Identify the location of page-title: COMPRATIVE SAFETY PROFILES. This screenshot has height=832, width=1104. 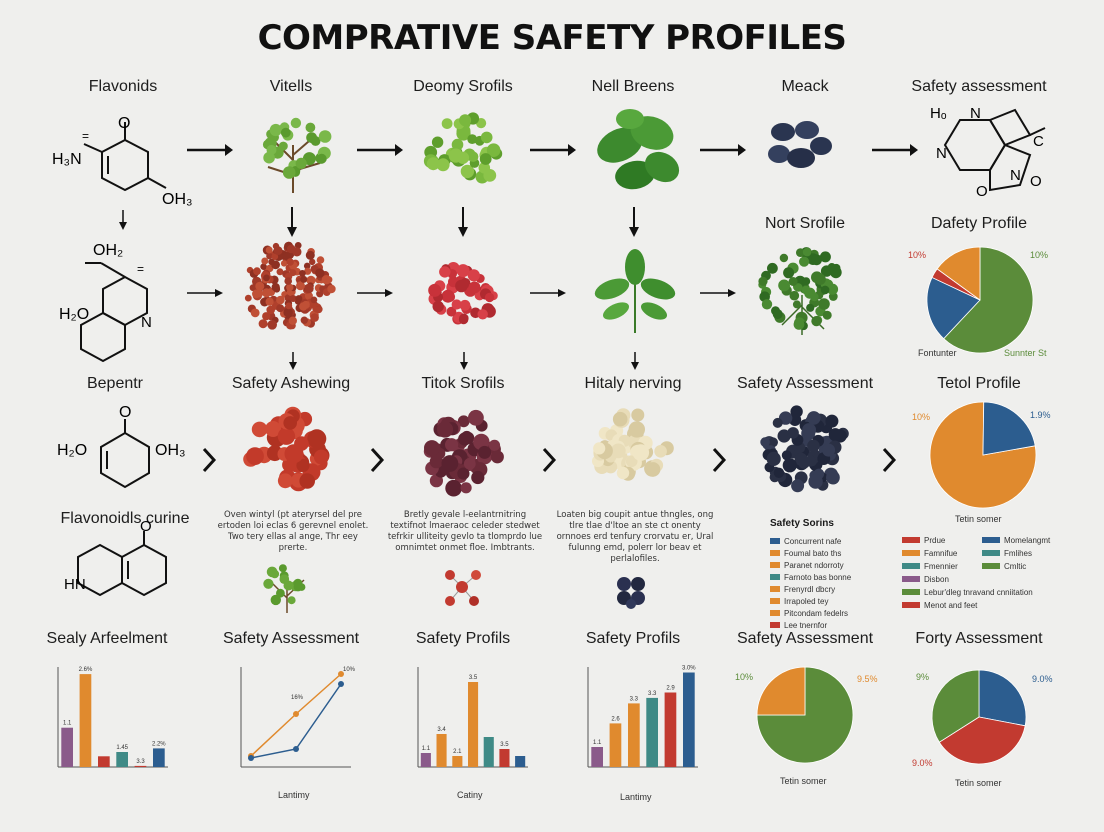
(552, 38).